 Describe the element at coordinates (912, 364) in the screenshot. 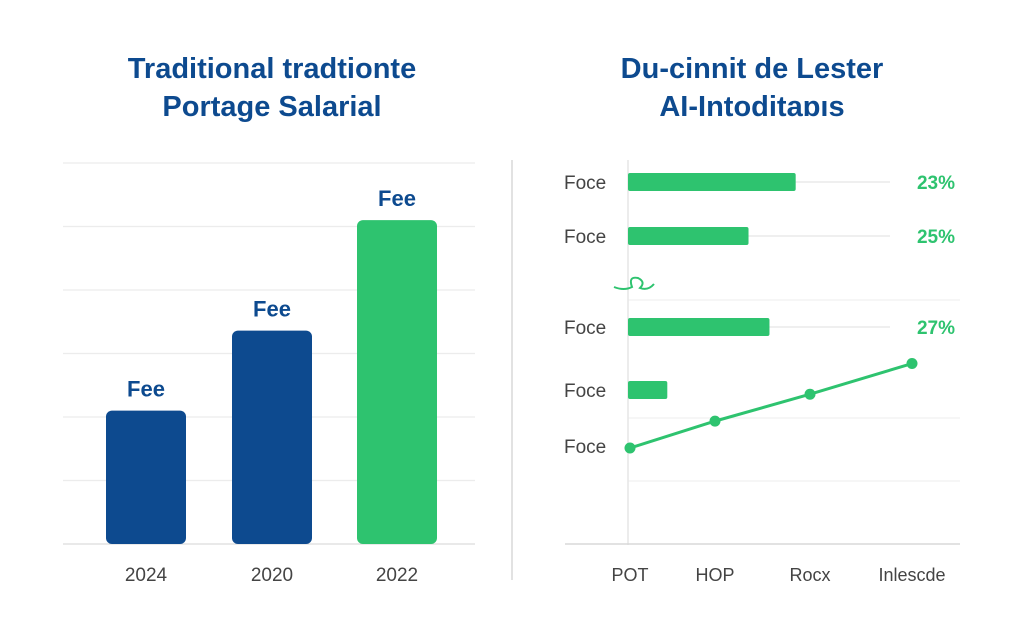

I see `line-point-Inlescde` at that location.